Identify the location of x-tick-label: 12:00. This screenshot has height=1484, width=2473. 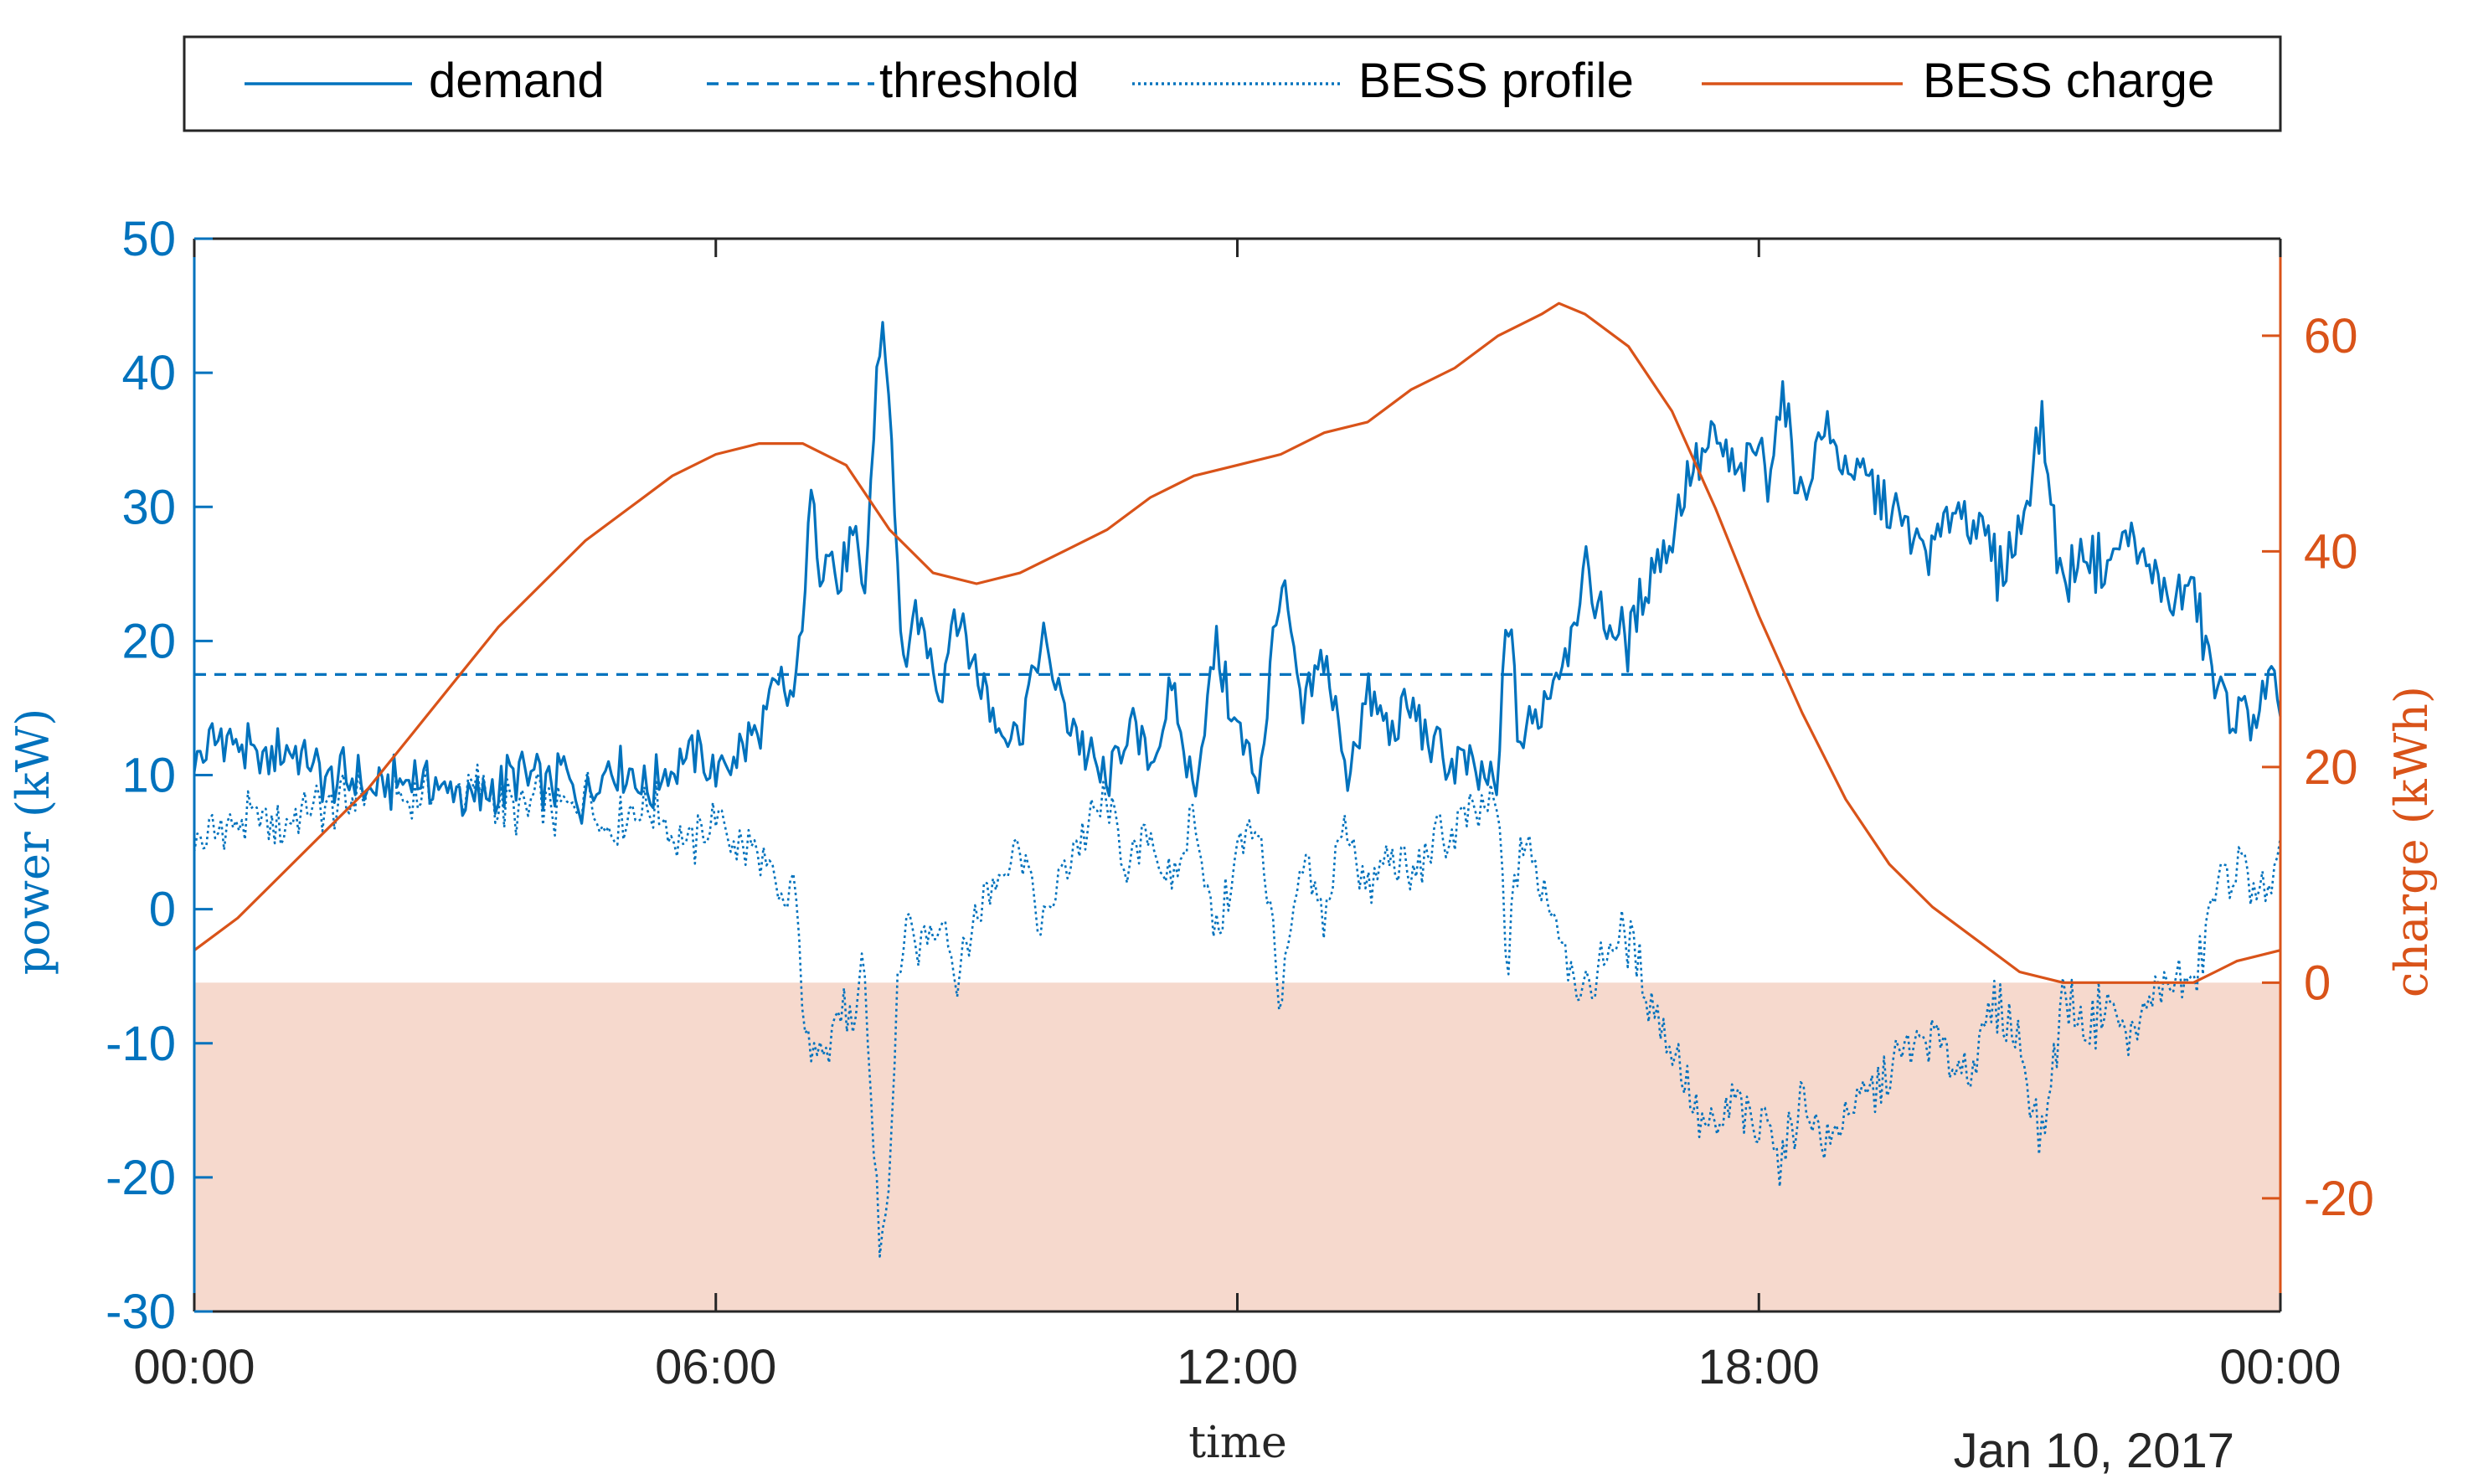
(1237, 1367).